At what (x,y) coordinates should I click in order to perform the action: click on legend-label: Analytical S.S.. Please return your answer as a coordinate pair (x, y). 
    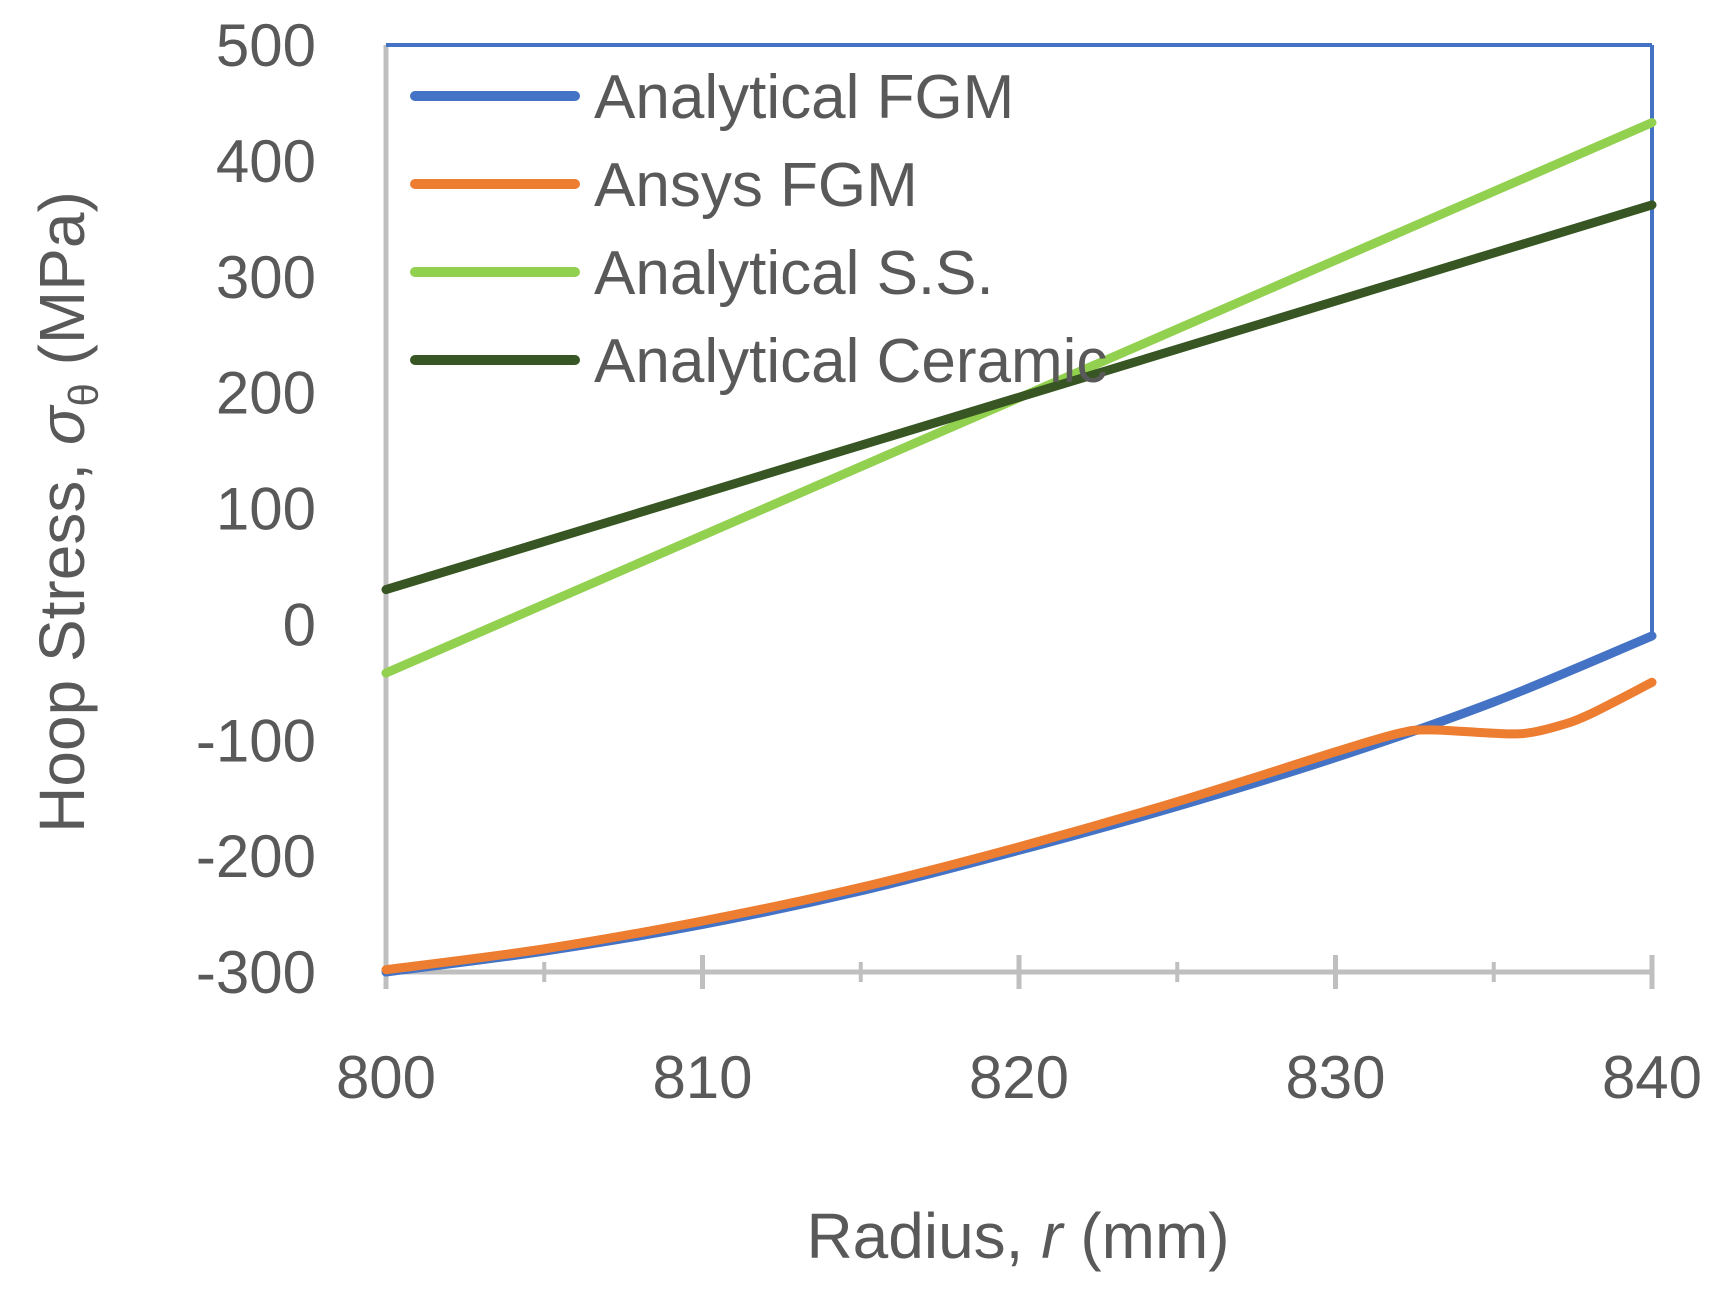
    Looking at the image, I should click on (794, 273).